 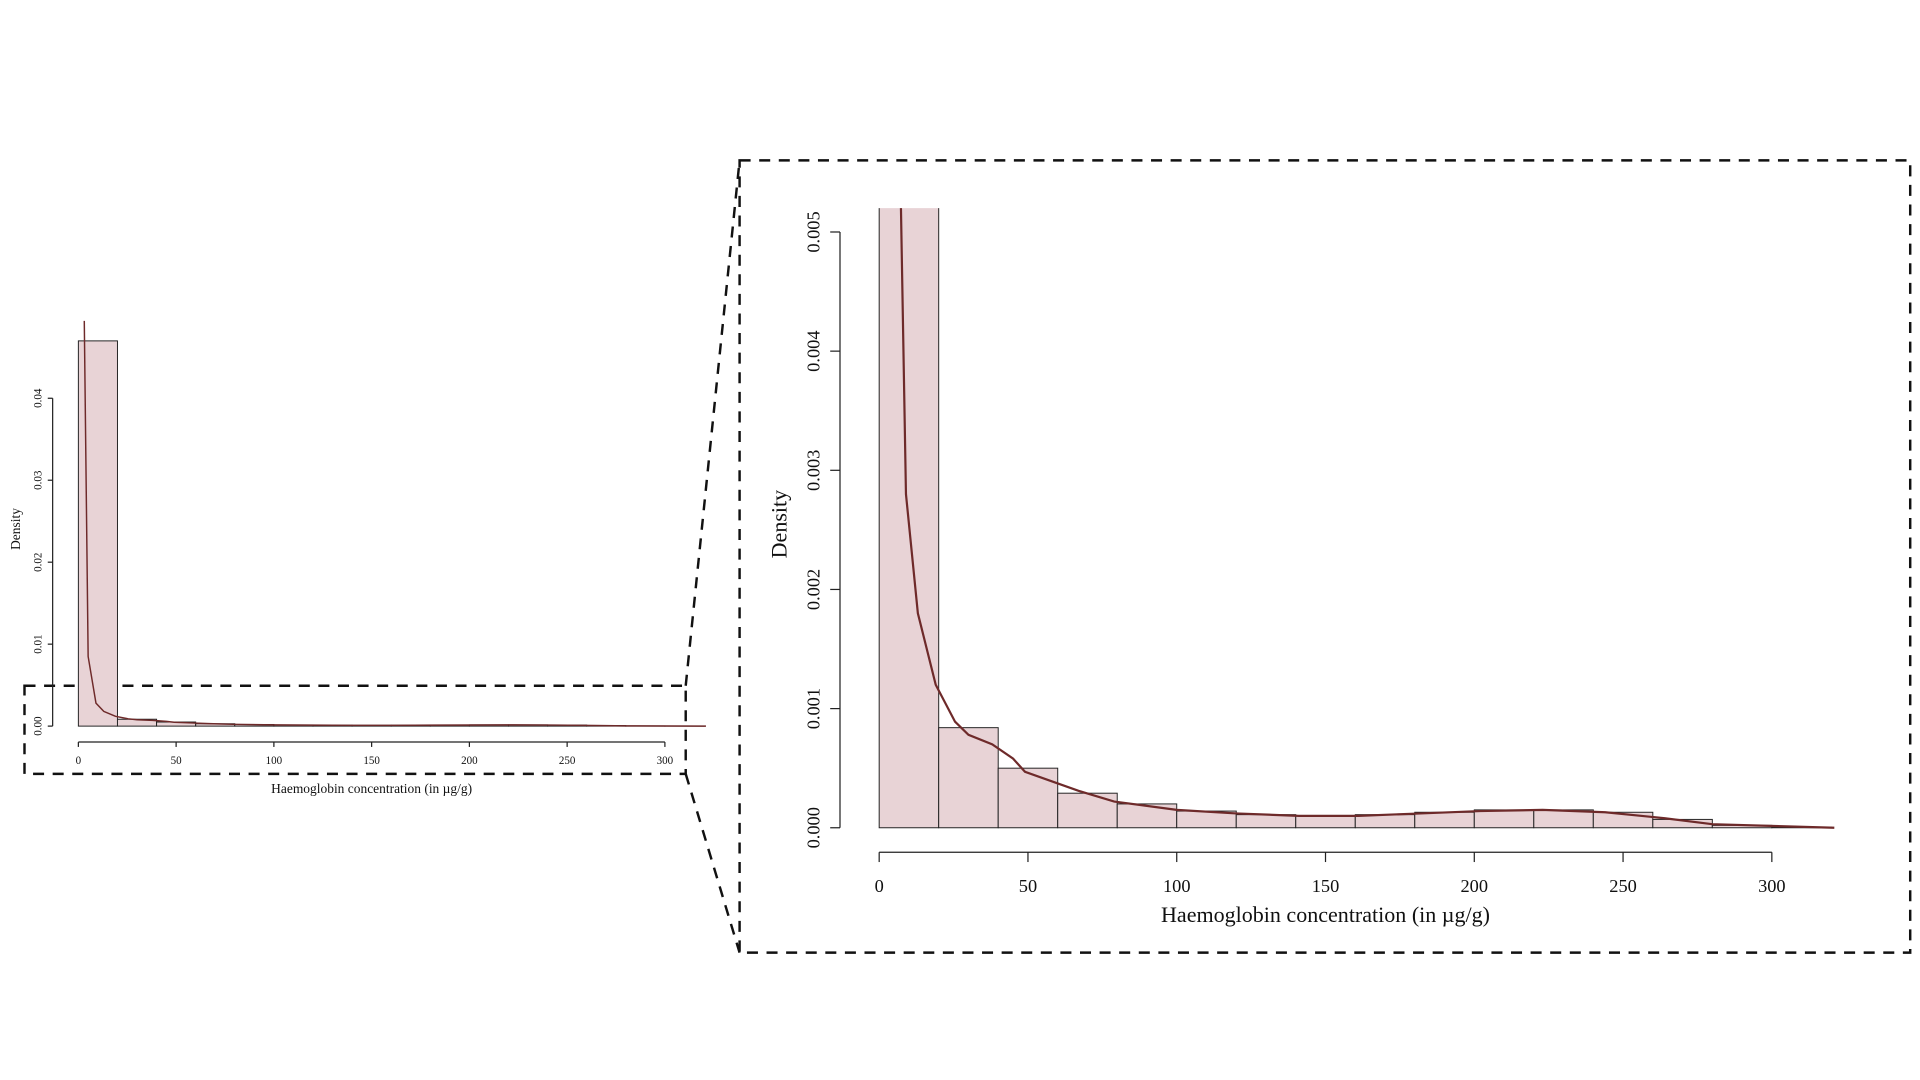 What do you see at coordinates (814, 589) in the screenshot?
I see `y-tick-label: 0.002` at bounding box center [814, 589].